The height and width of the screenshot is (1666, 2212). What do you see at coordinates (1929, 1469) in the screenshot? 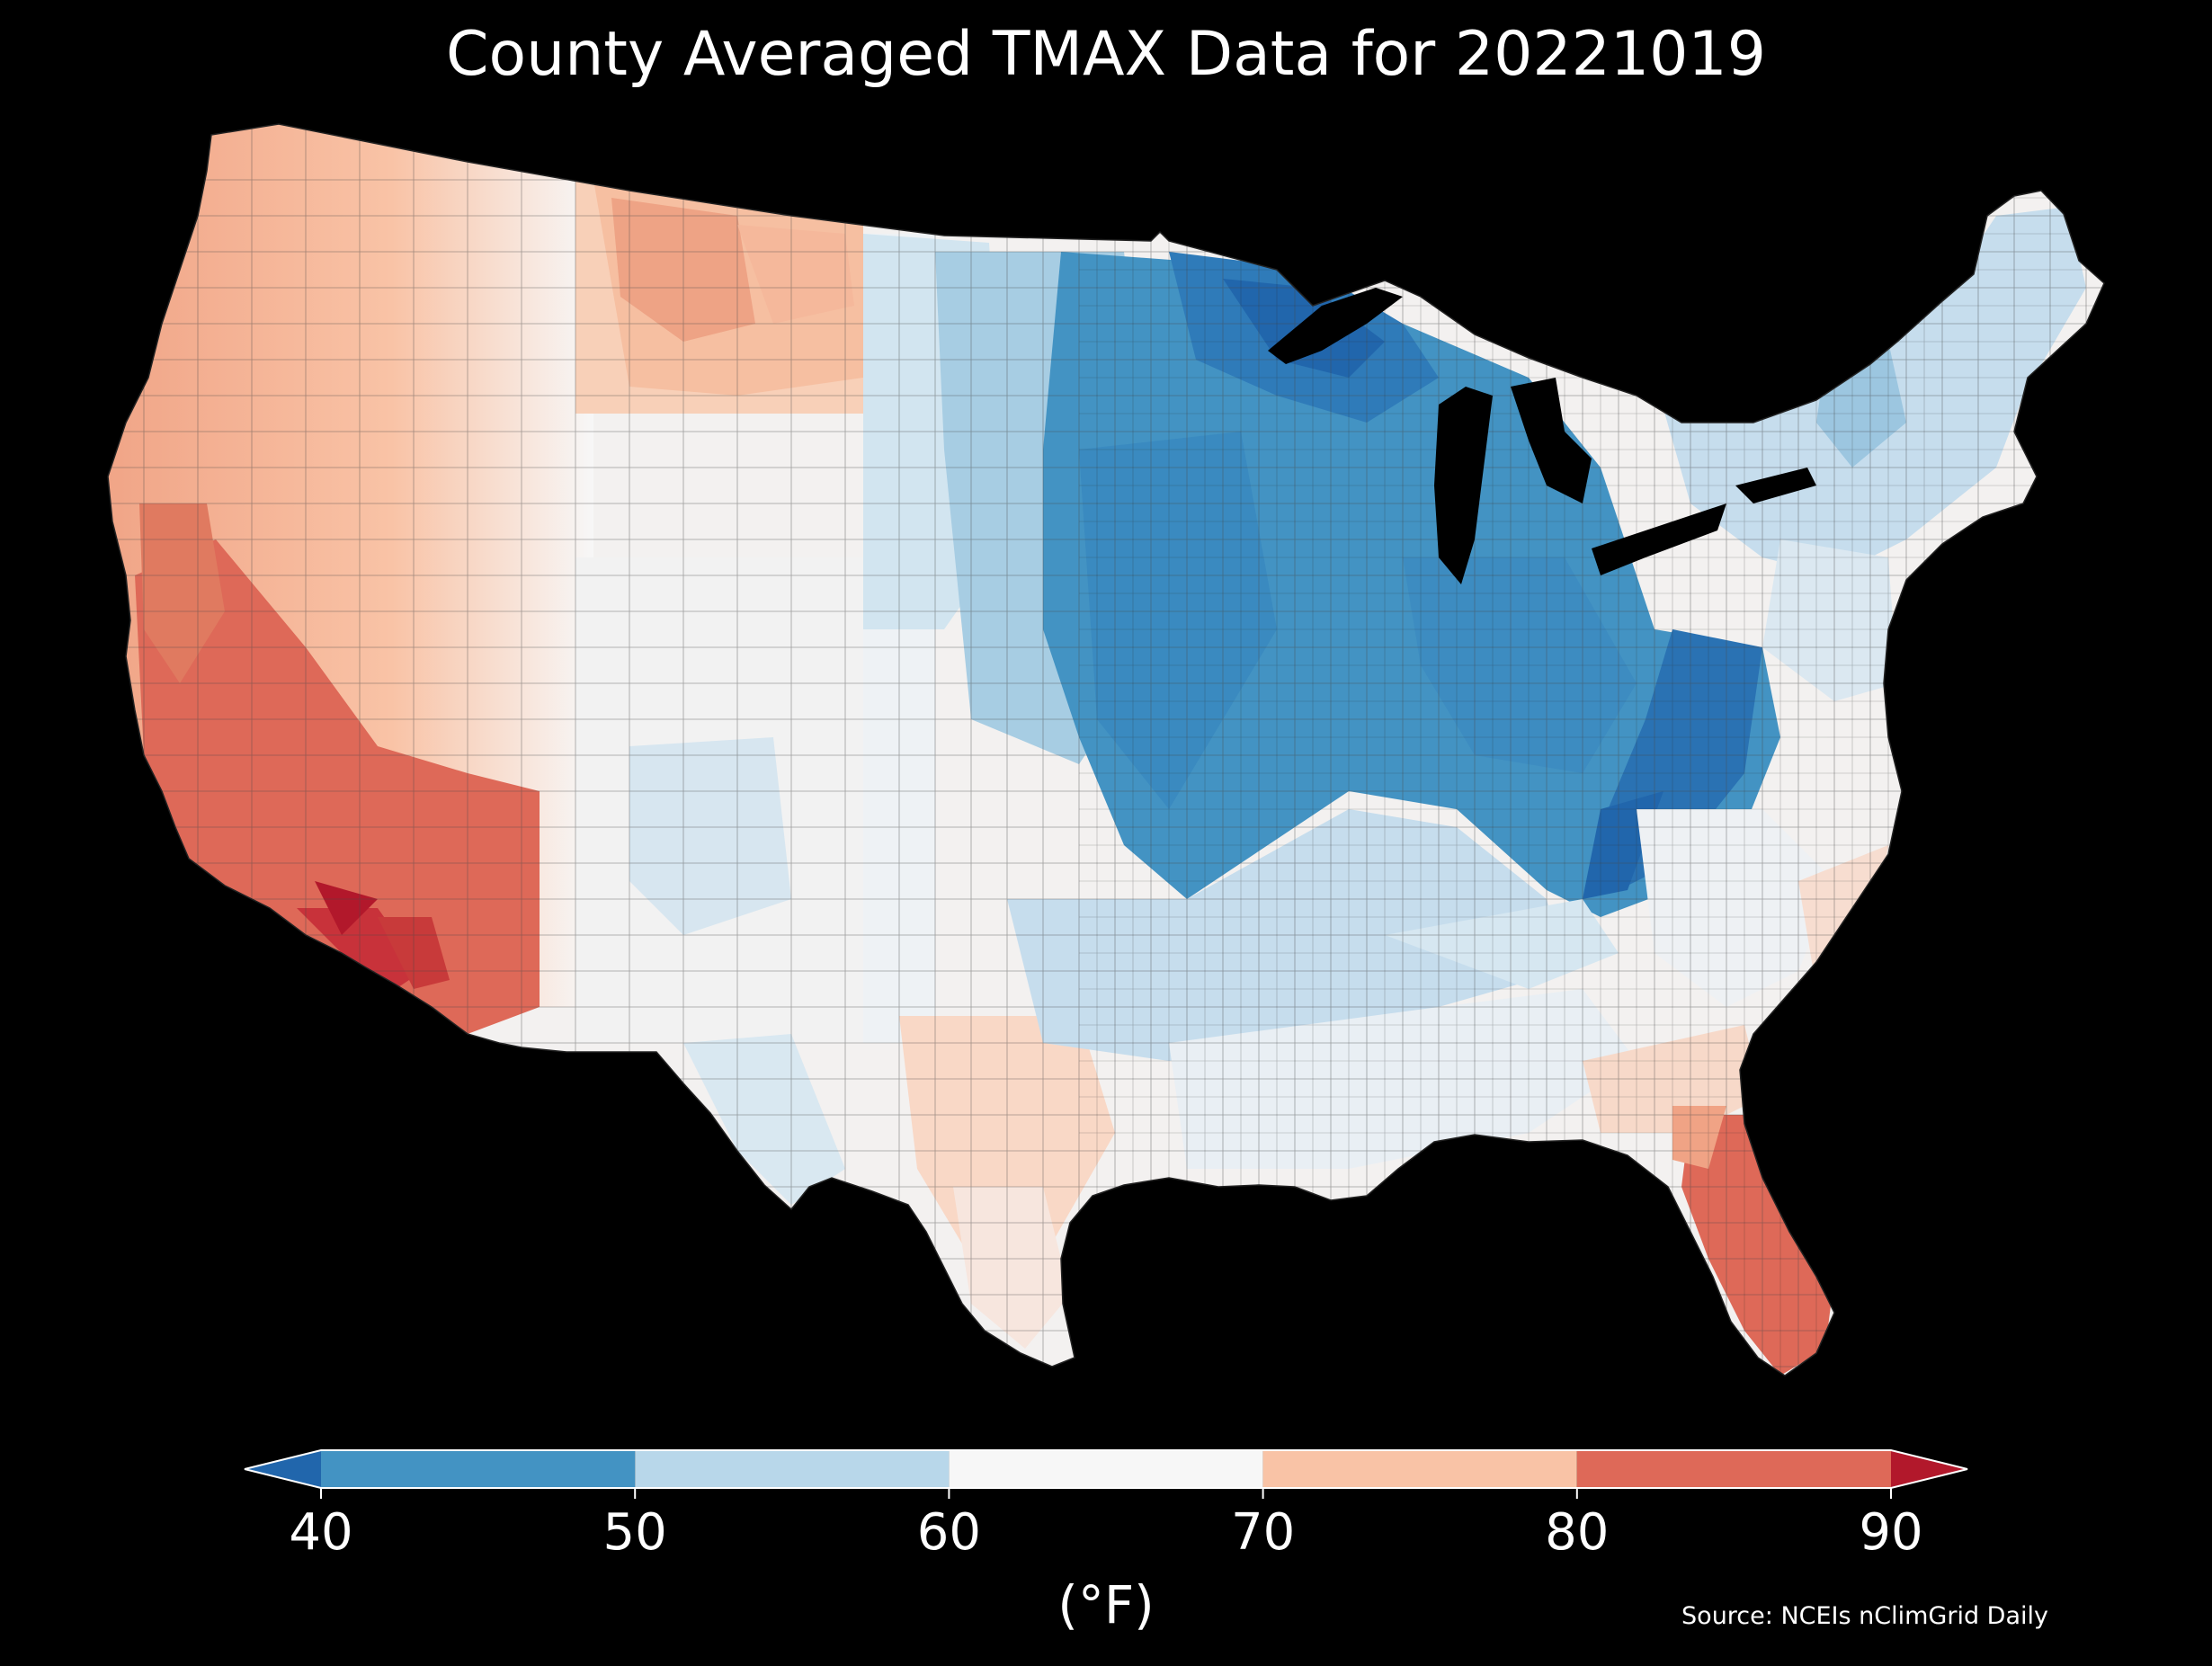
I see `colorbar-over-triangle` at bounding box center [1929, 1469].